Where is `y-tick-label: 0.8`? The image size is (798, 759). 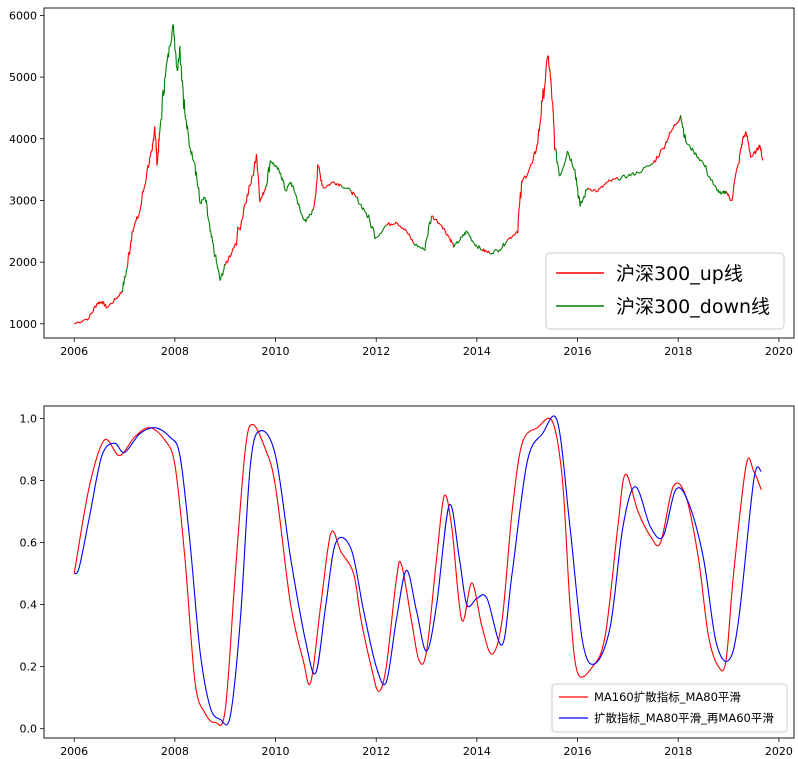 y-tick-label: 0.8 is located at coordinates (29, 480).